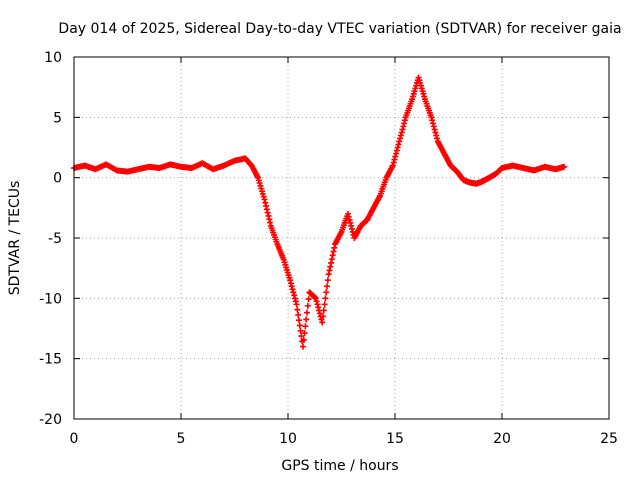 The height and width of the screenshot is (480, 640). Describe the element at coordinates (55, 239) in the screenshot. I see `y-tick-label: -5` at that location.